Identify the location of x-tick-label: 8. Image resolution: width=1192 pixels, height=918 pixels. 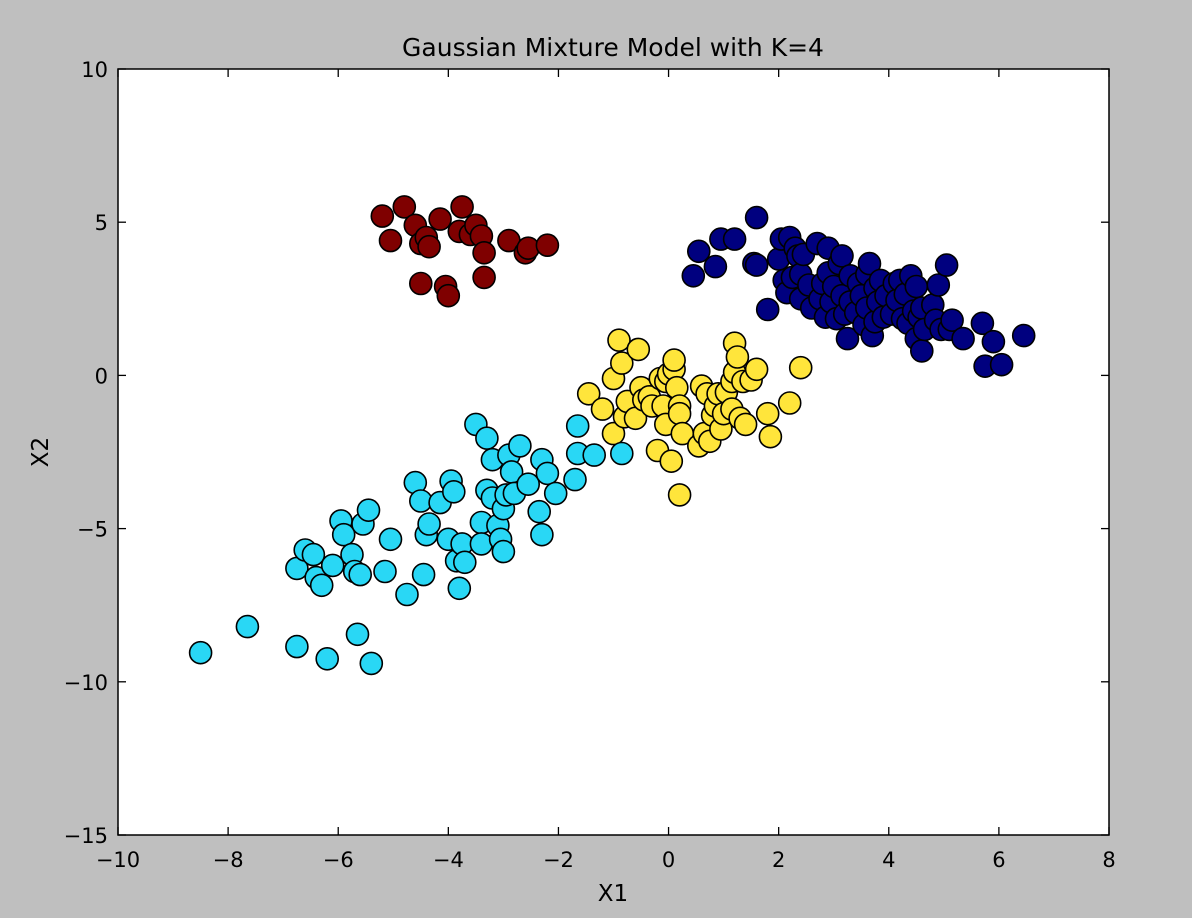
(1108, 860).